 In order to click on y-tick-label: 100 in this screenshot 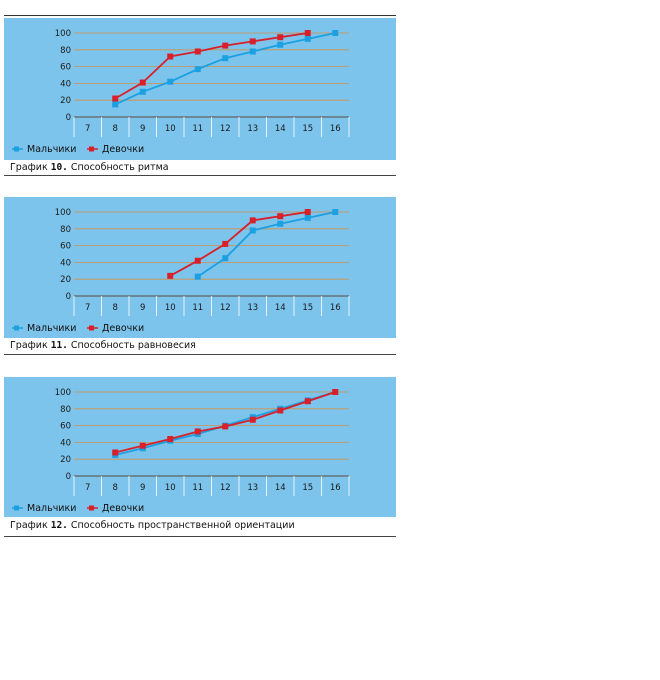, I will do `click(63, 393)`.